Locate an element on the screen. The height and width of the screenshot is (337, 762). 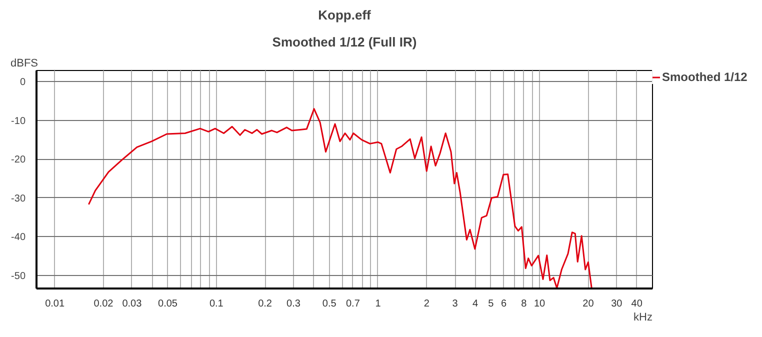
x-tick-label: 3 is located at coordinates (455, 304).